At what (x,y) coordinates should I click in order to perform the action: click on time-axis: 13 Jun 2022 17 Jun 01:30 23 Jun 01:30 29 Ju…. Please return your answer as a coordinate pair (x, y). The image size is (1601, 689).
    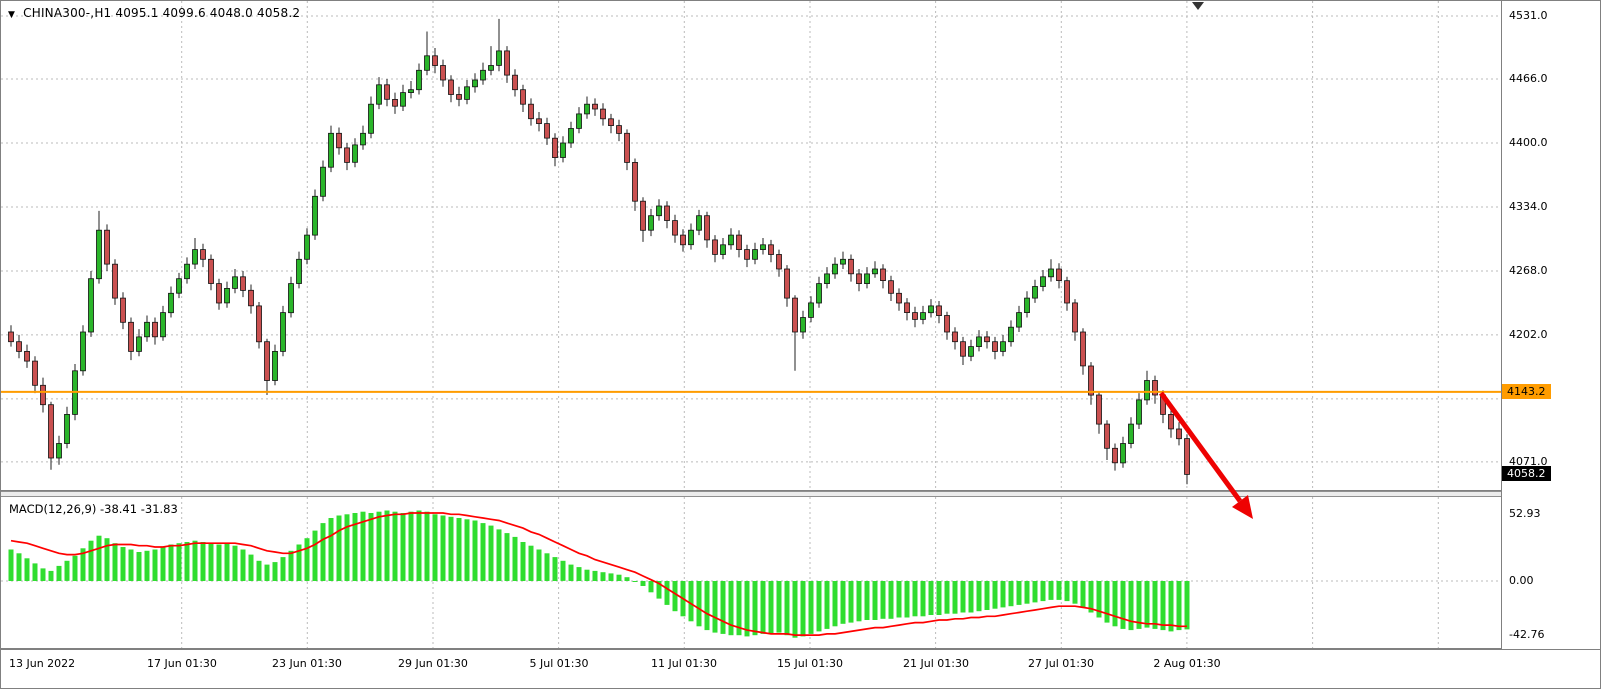
    Looking at the image, I should click on (800, 668).